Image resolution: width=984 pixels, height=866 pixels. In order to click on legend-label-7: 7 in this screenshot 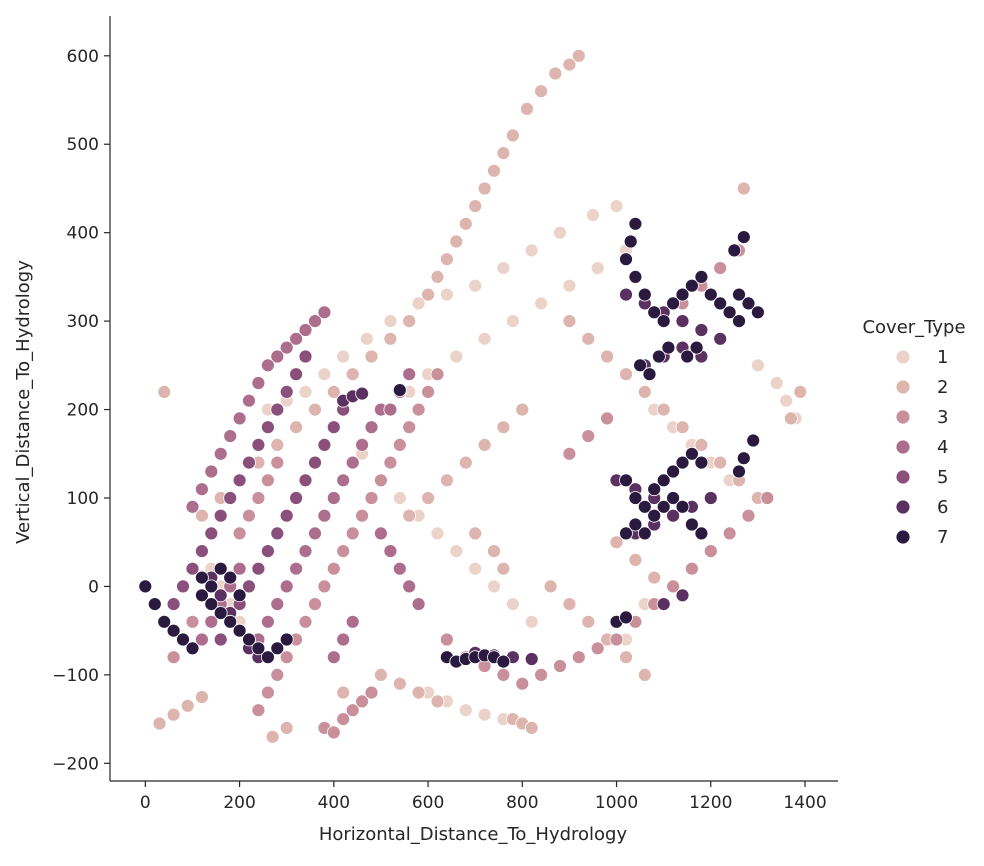, I will do `click(942, 537)`.